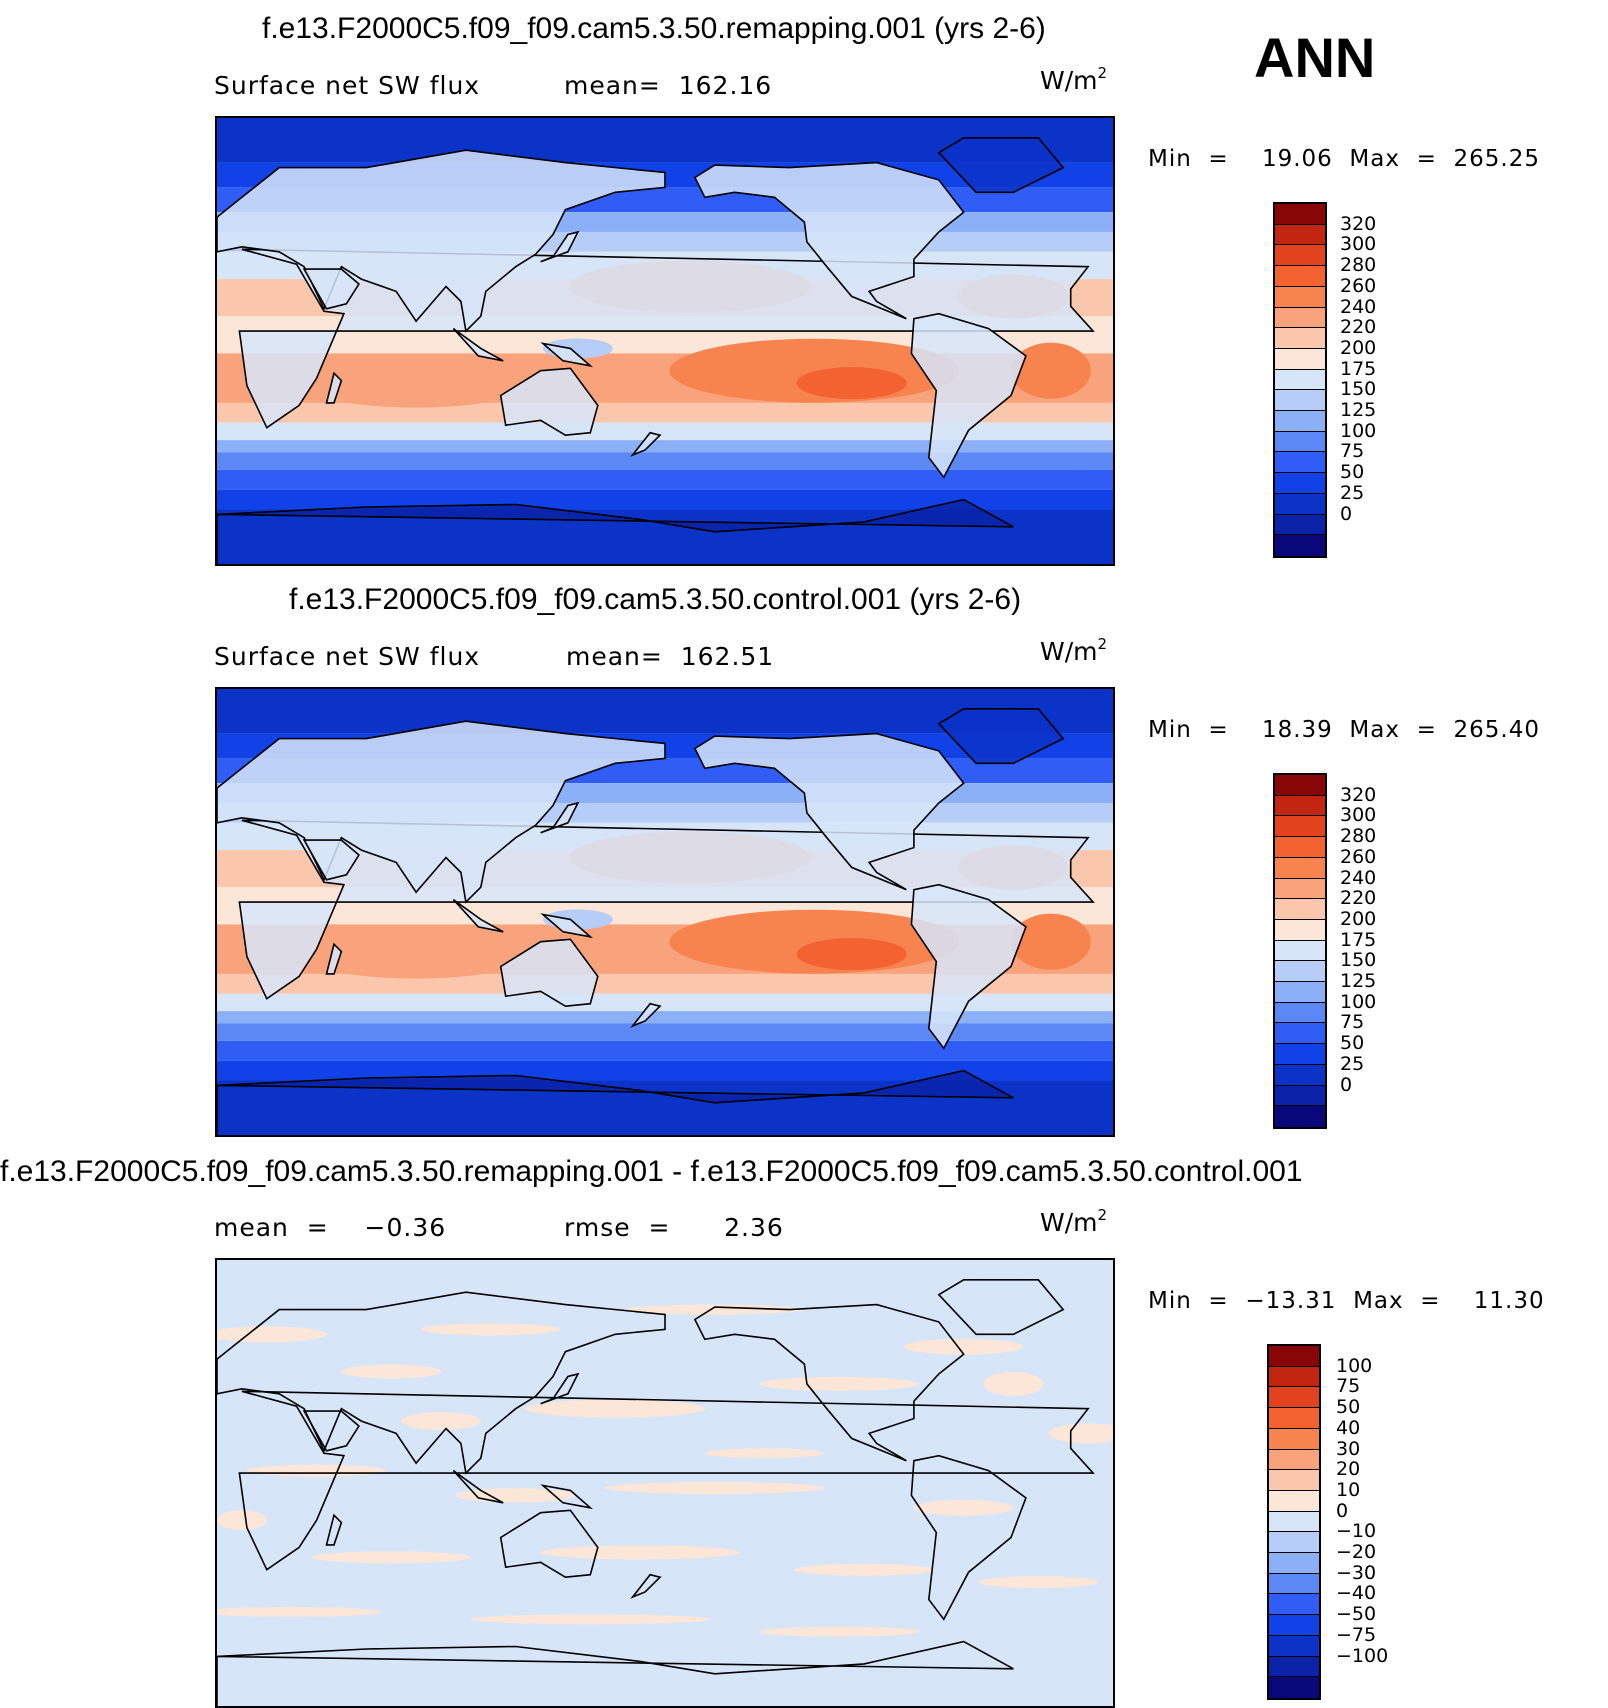  What do you see at coordinates (1348, 1448) in the screenshot?
I see `colorbar-label: 30` at bounding box center [1348, 1448].